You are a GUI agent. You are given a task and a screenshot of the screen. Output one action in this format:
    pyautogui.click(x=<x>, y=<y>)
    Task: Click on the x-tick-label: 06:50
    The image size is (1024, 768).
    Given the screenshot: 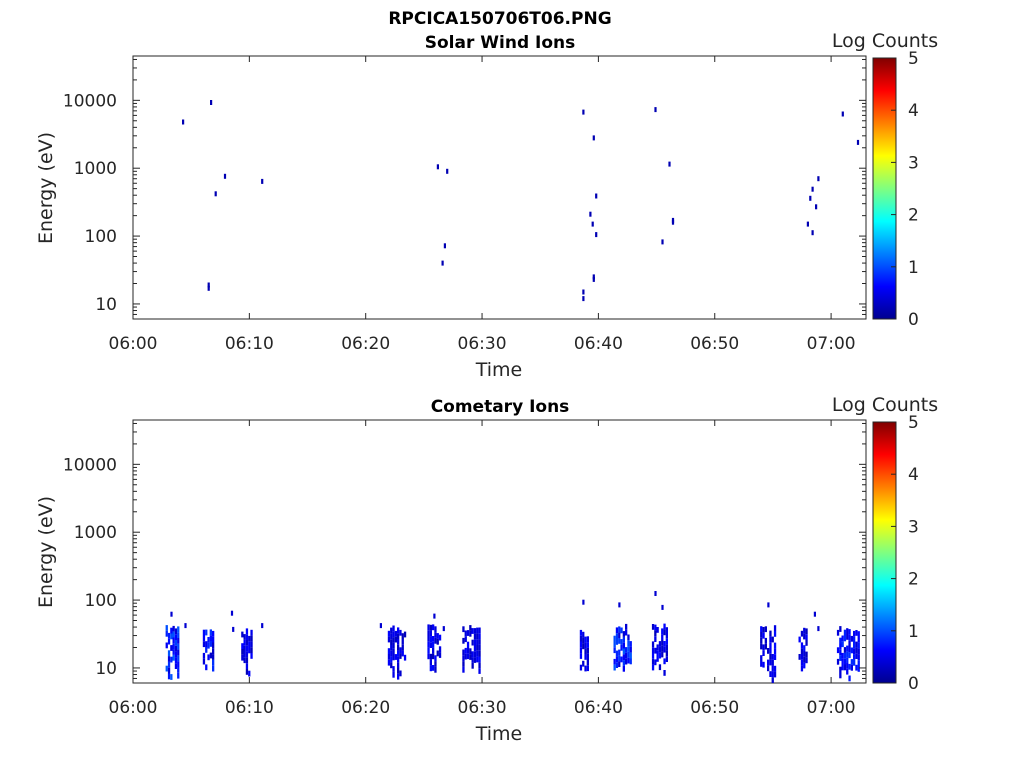 What is the action you would take?
    pyautogui.click(x=714, y=344)
    